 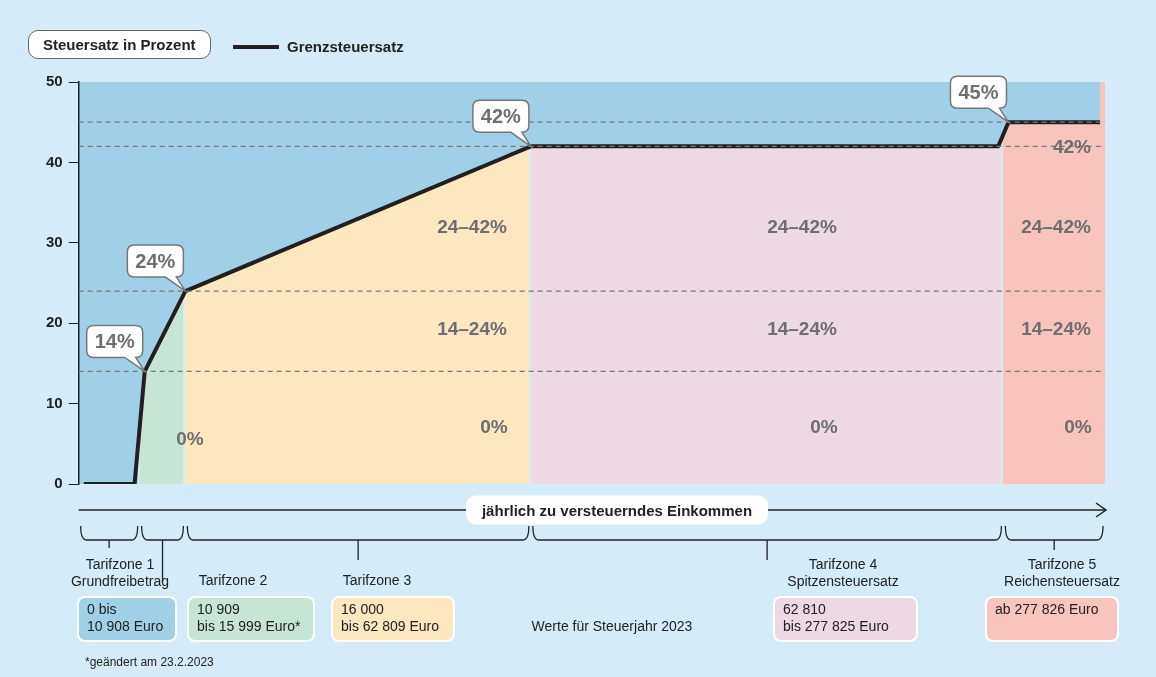 I want to click on text: Tarifzone 4 Spitzensteuersatz, so click(x=843, y=573).